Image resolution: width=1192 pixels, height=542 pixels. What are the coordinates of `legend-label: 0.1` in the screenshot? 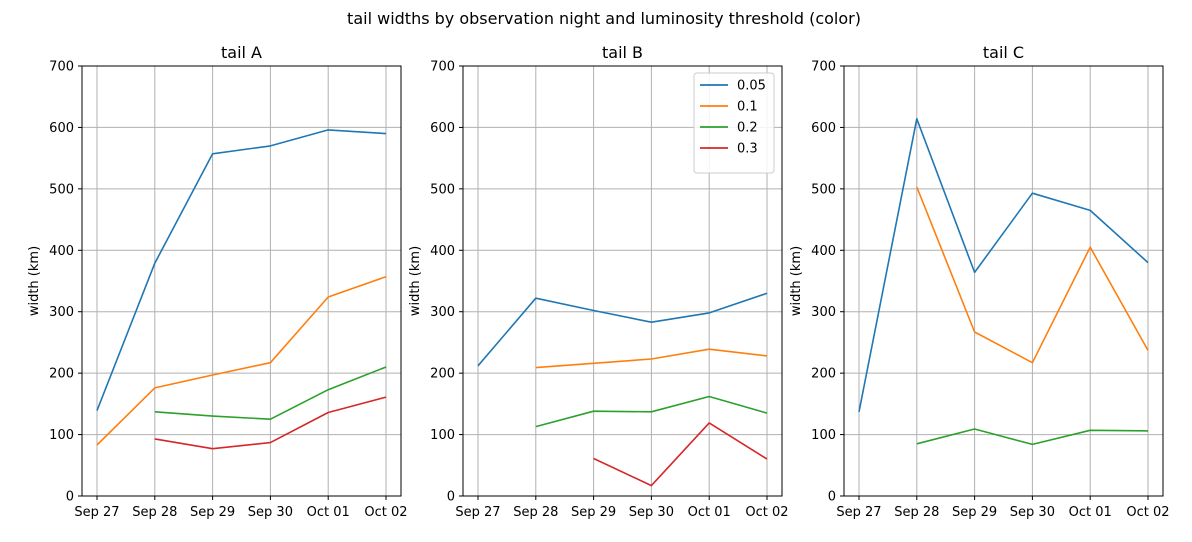 It's located at (747, 107).